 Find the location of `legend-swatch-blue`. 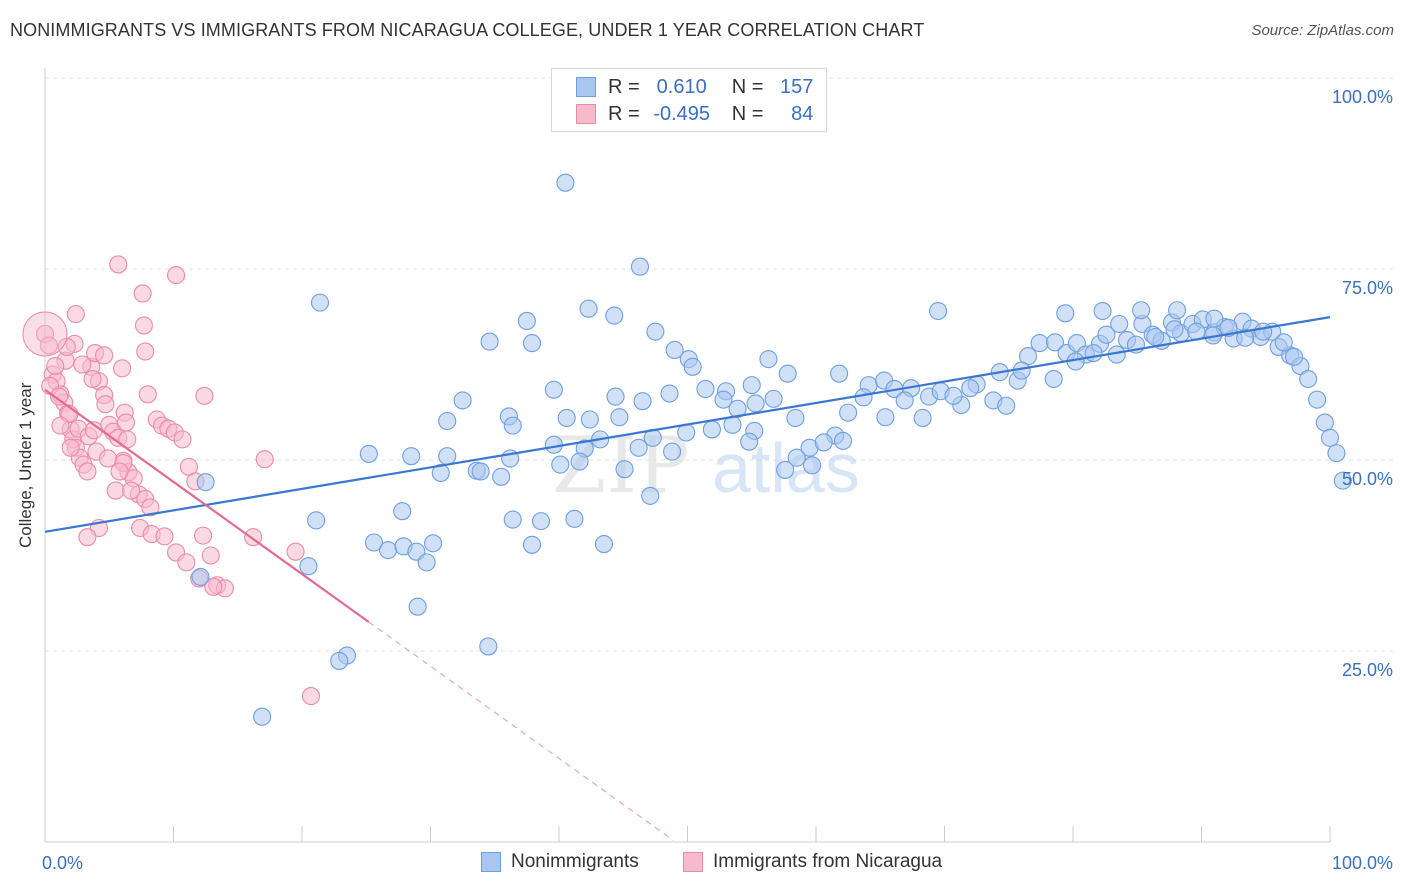

legend-swatch-blue is located at coordinates (491, 862).